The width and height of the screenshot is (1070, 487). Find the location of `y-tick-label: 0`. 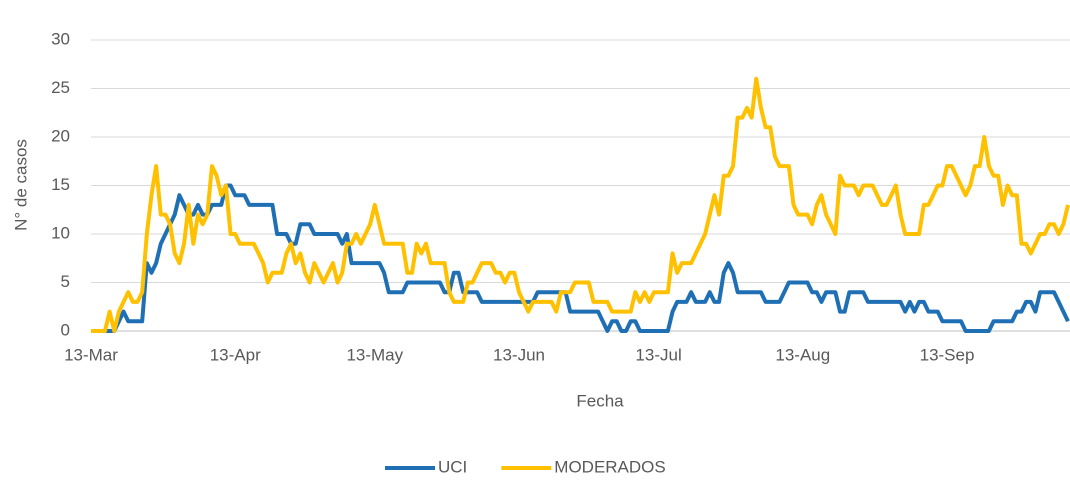

y-tick-label: 0 is located at coordinates (65, 329).